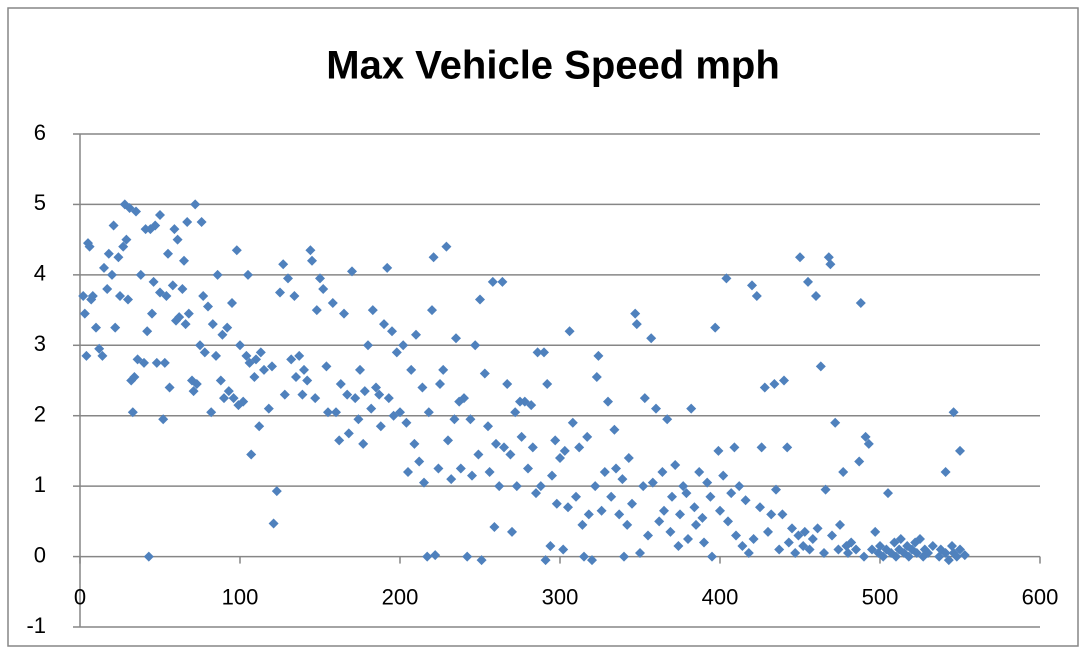  Describe the element at coordinates (1040, 596) in the screenshot. I see `x-tick-label: 600` at that location.